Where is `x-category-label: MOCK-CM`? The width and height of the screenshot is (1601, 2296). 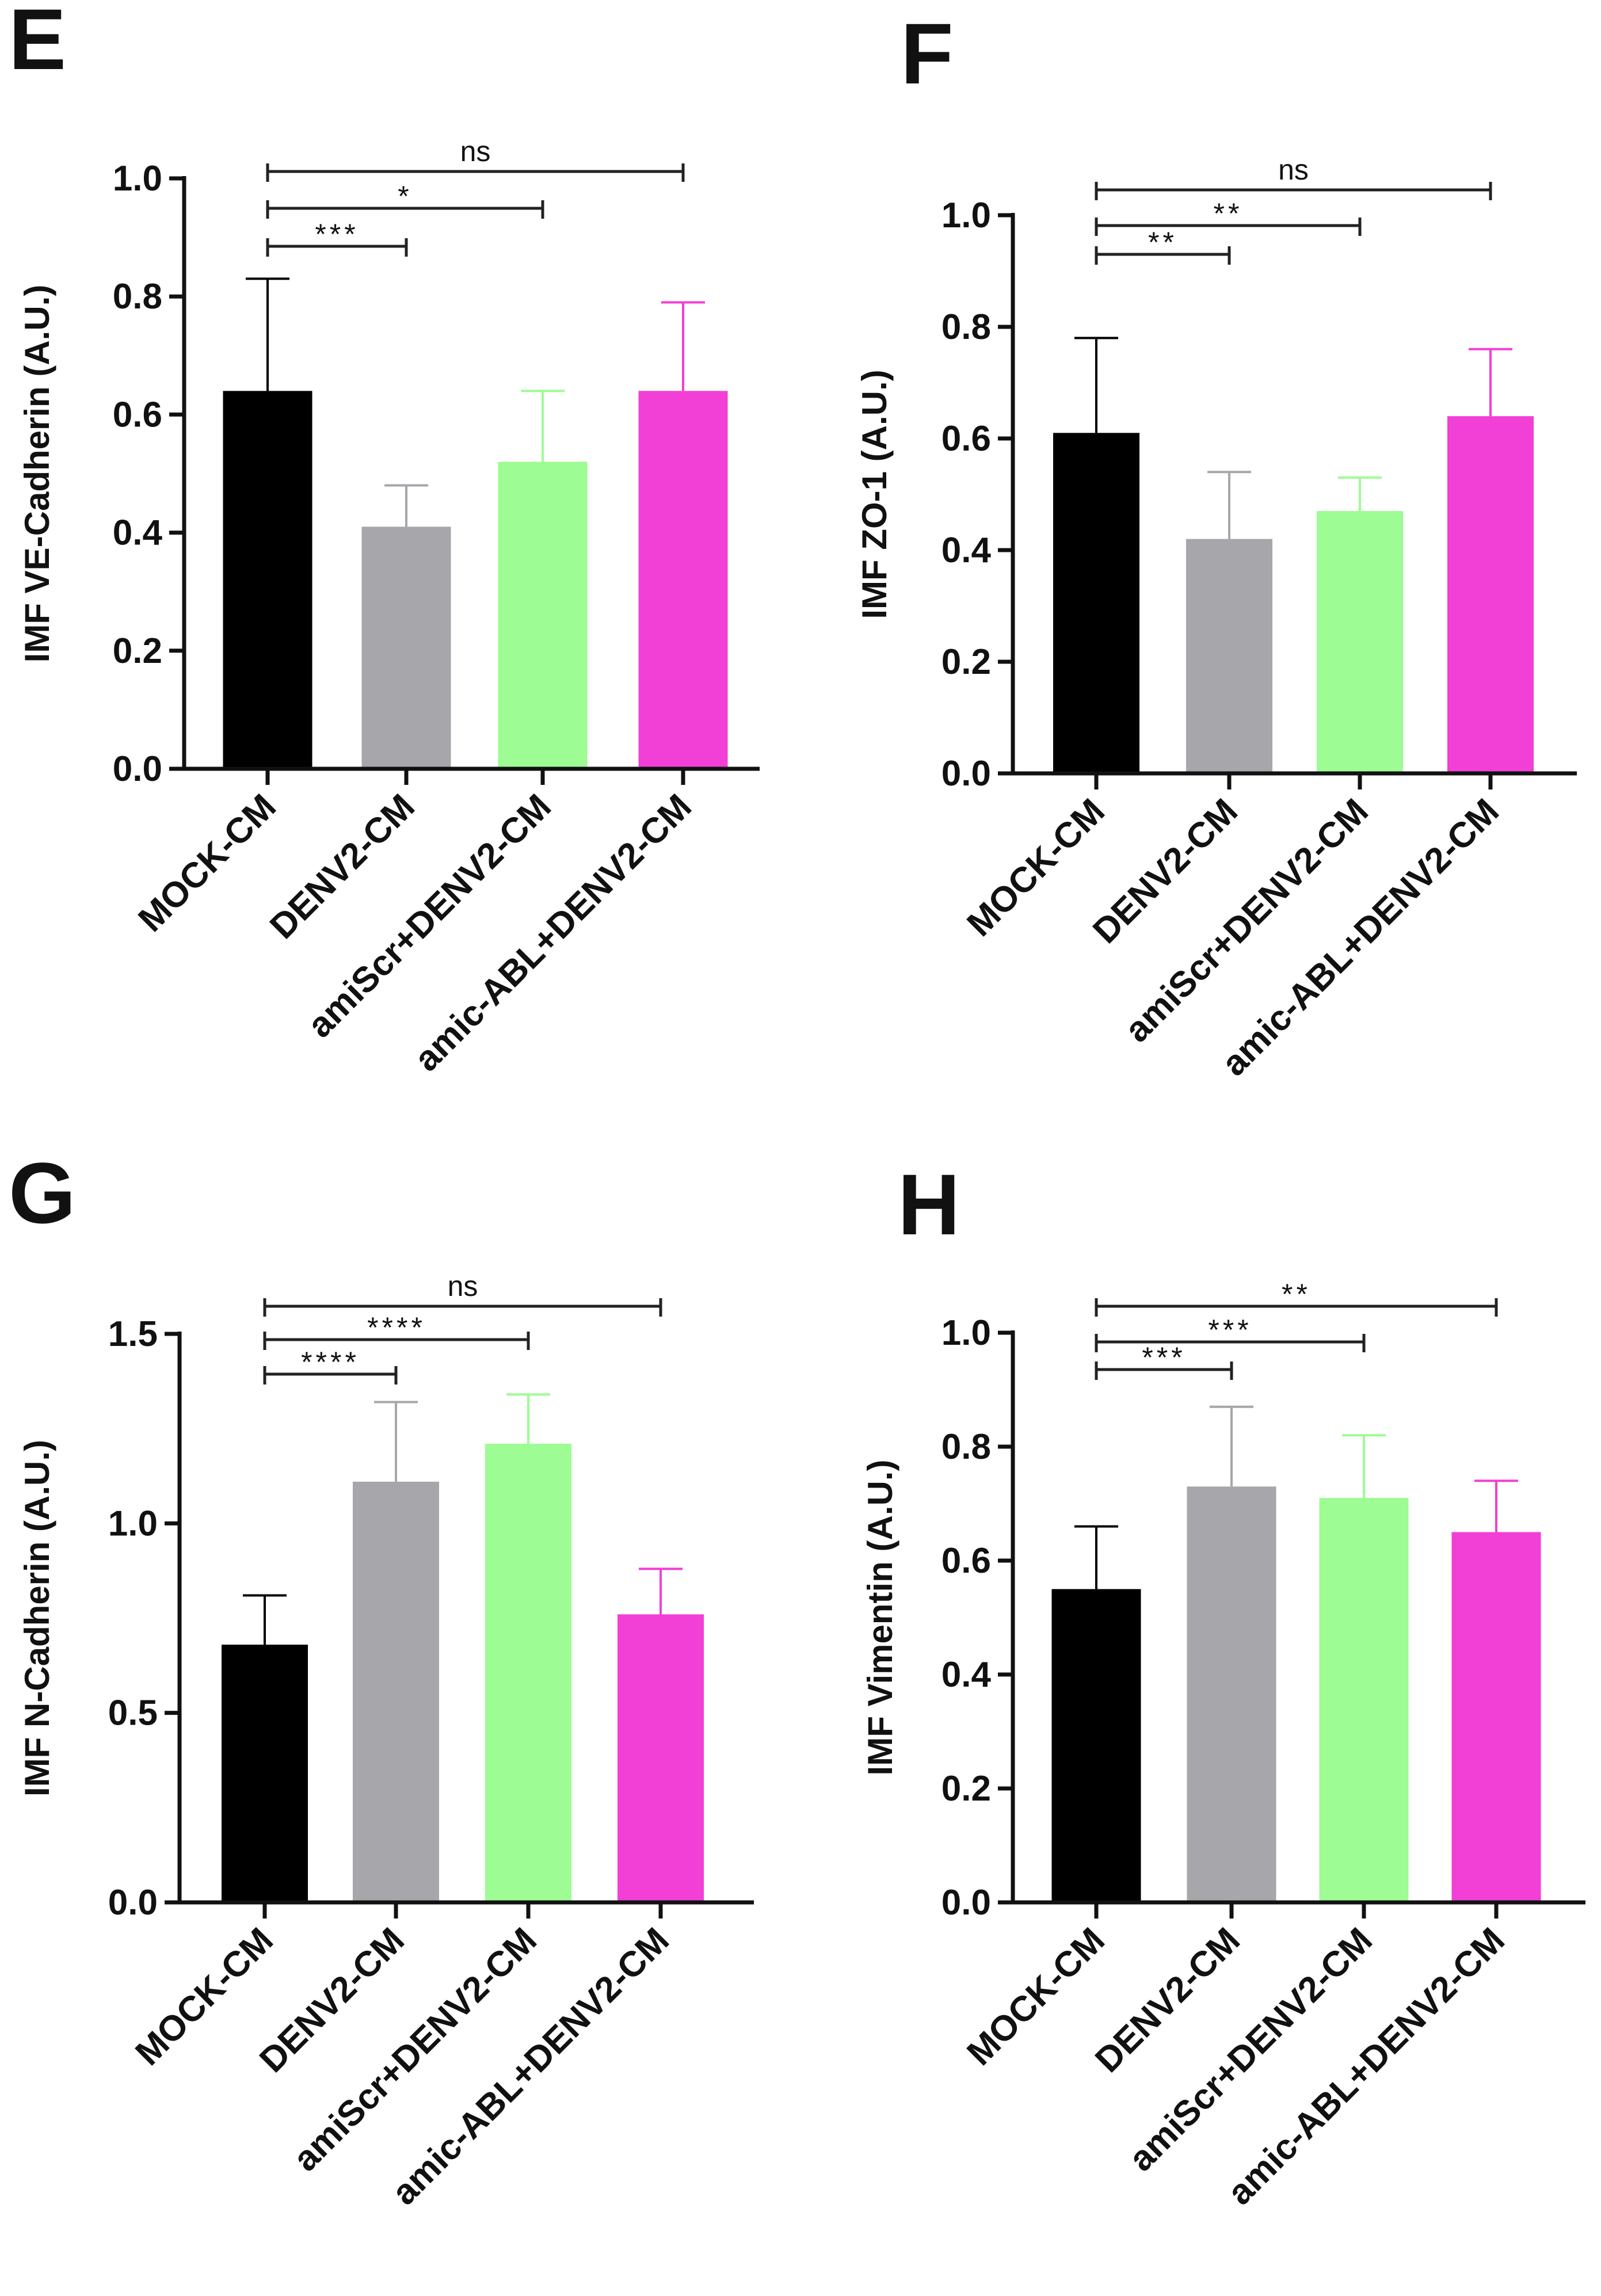
x-category-label: MOCK-CM is located at coordinates (208, 863).